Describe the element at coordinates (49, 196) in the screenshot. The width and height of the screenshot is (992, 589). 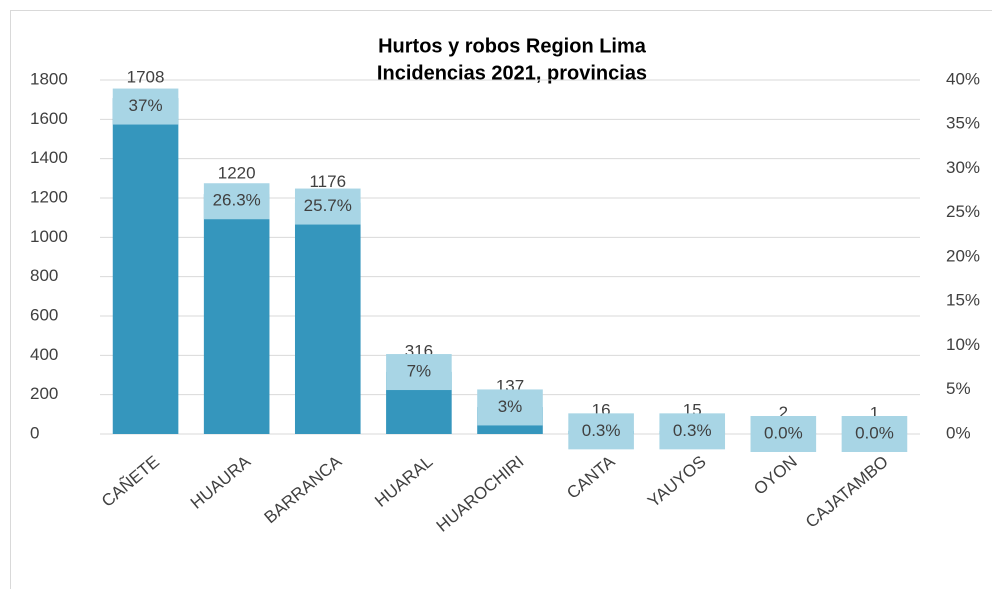
I see `y-tick-label: 1200` at that location.